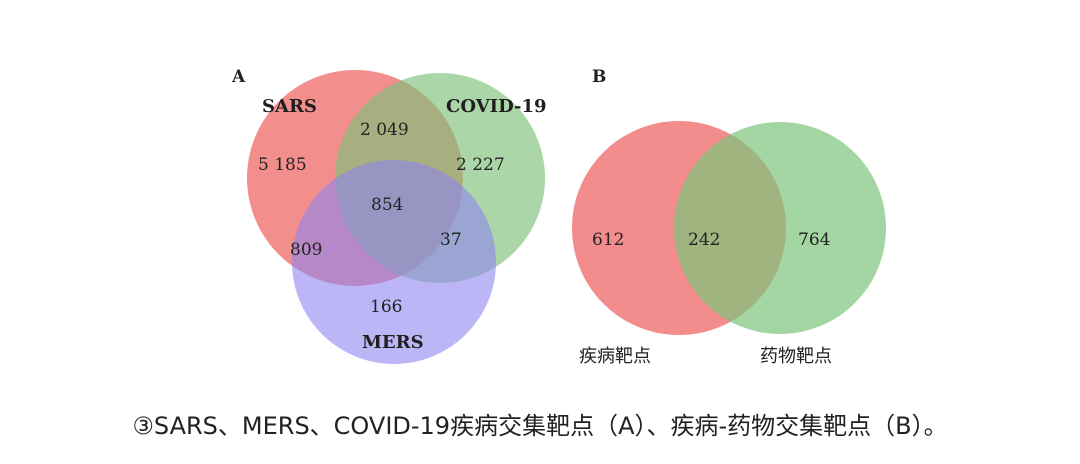  I want to click on mers-label: MERS, so click(393, 342).